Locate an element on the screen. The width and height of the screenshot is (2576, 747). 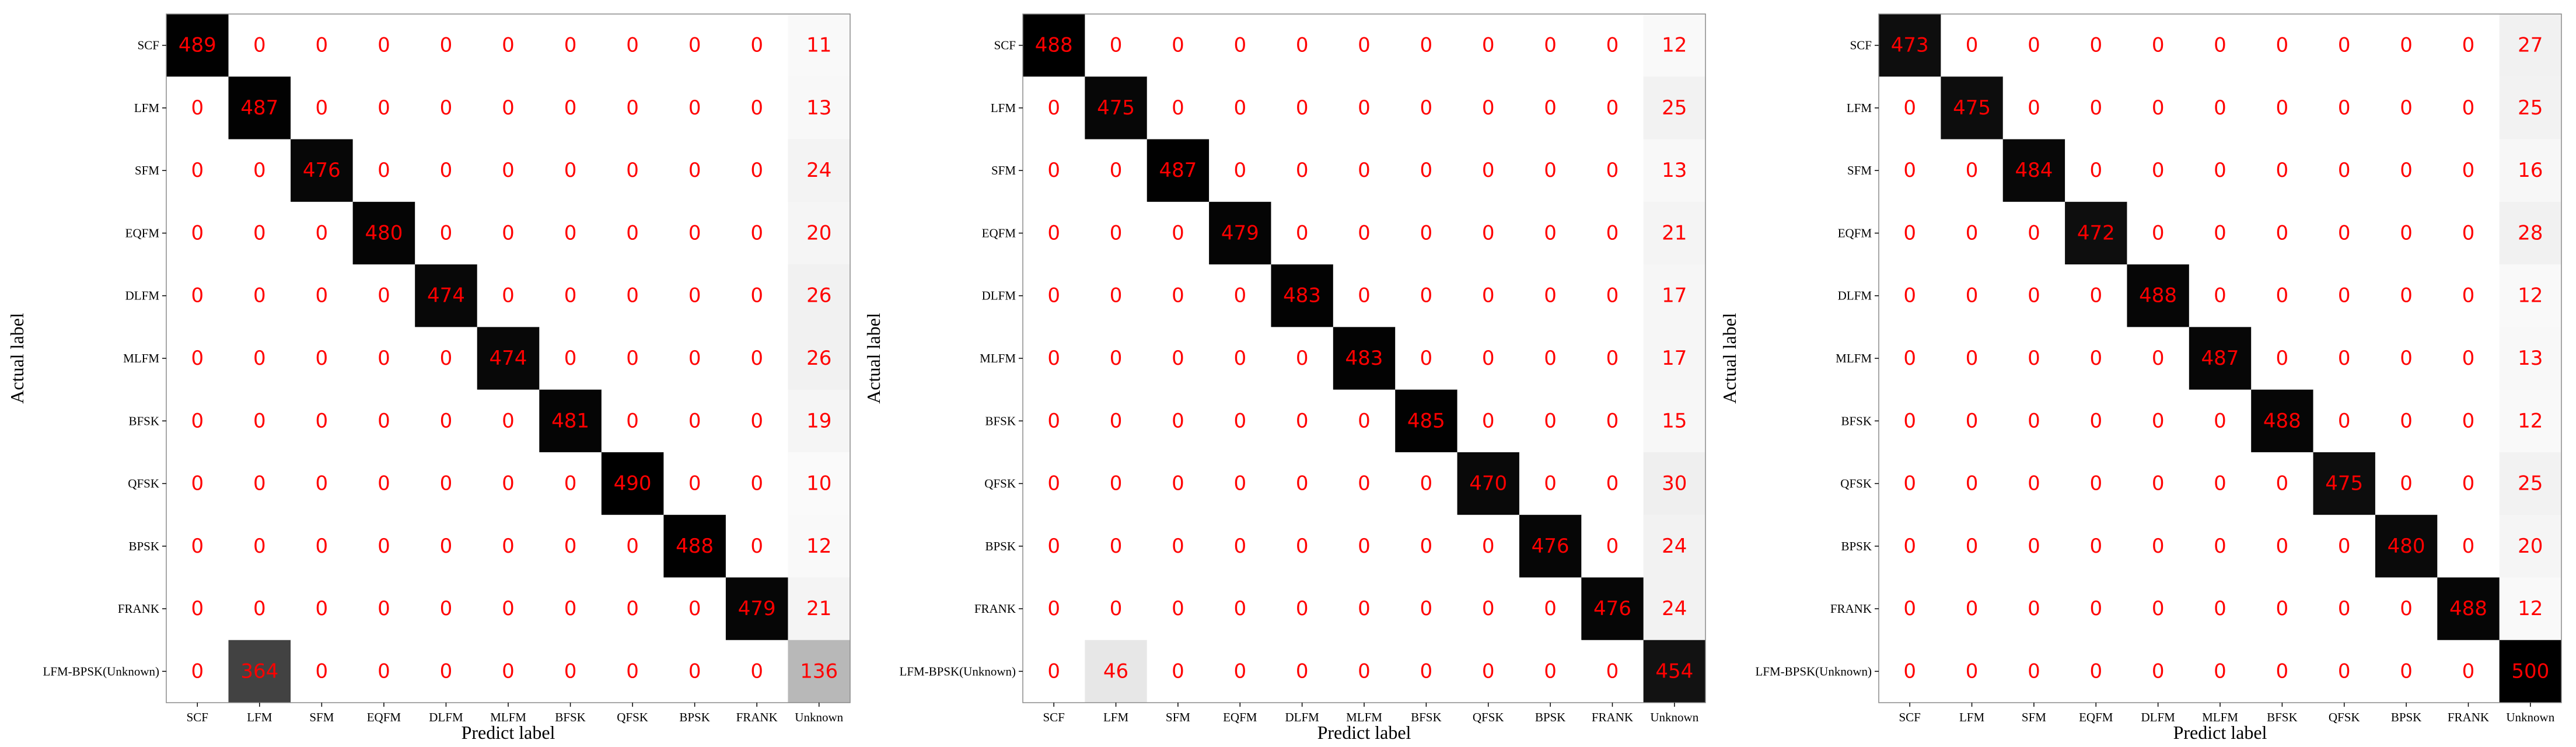
cell-value-label: 10 is located at coordinates (818, 483).